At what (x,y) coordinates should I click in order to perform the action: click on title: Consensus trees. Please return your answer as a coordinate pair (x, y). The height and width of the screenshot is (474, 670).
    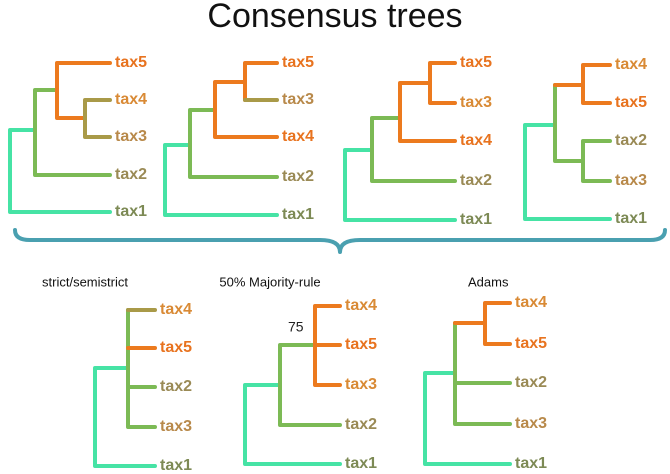
    Looking at the image, I should click on (334, 17).